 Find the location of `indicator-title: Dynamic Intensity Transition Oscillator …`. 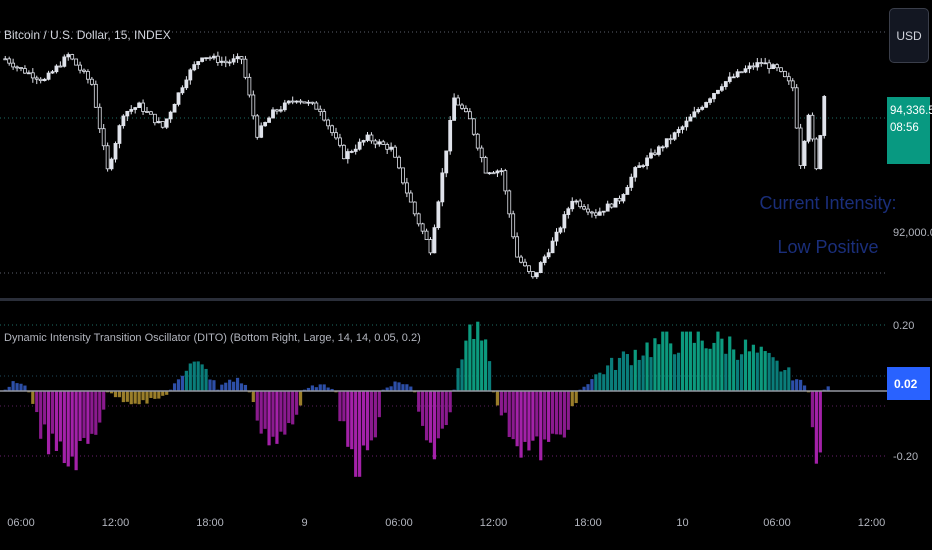

indicator-title: Dynamic Intensity Transition Oscillator … is located at coordinates (212, 338).